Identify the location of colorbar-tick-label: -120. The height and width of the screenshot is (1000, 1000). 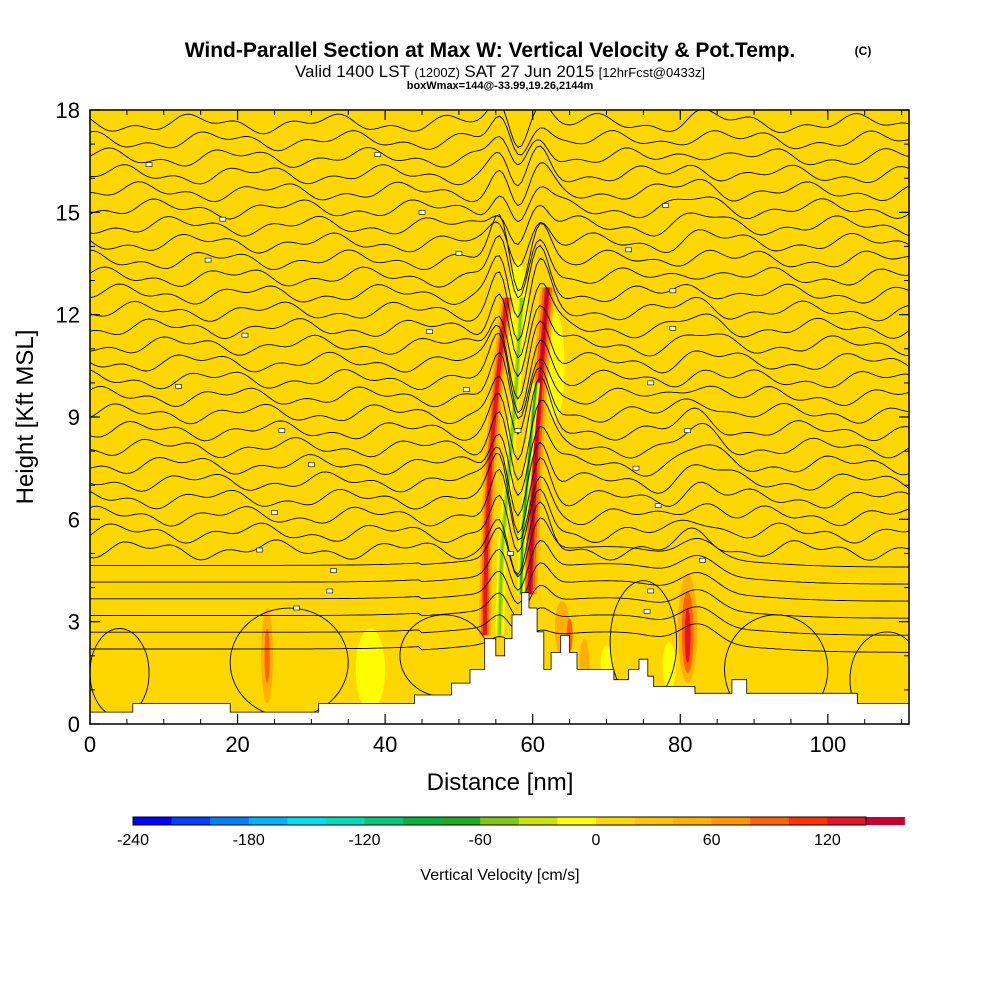
(364, 840).